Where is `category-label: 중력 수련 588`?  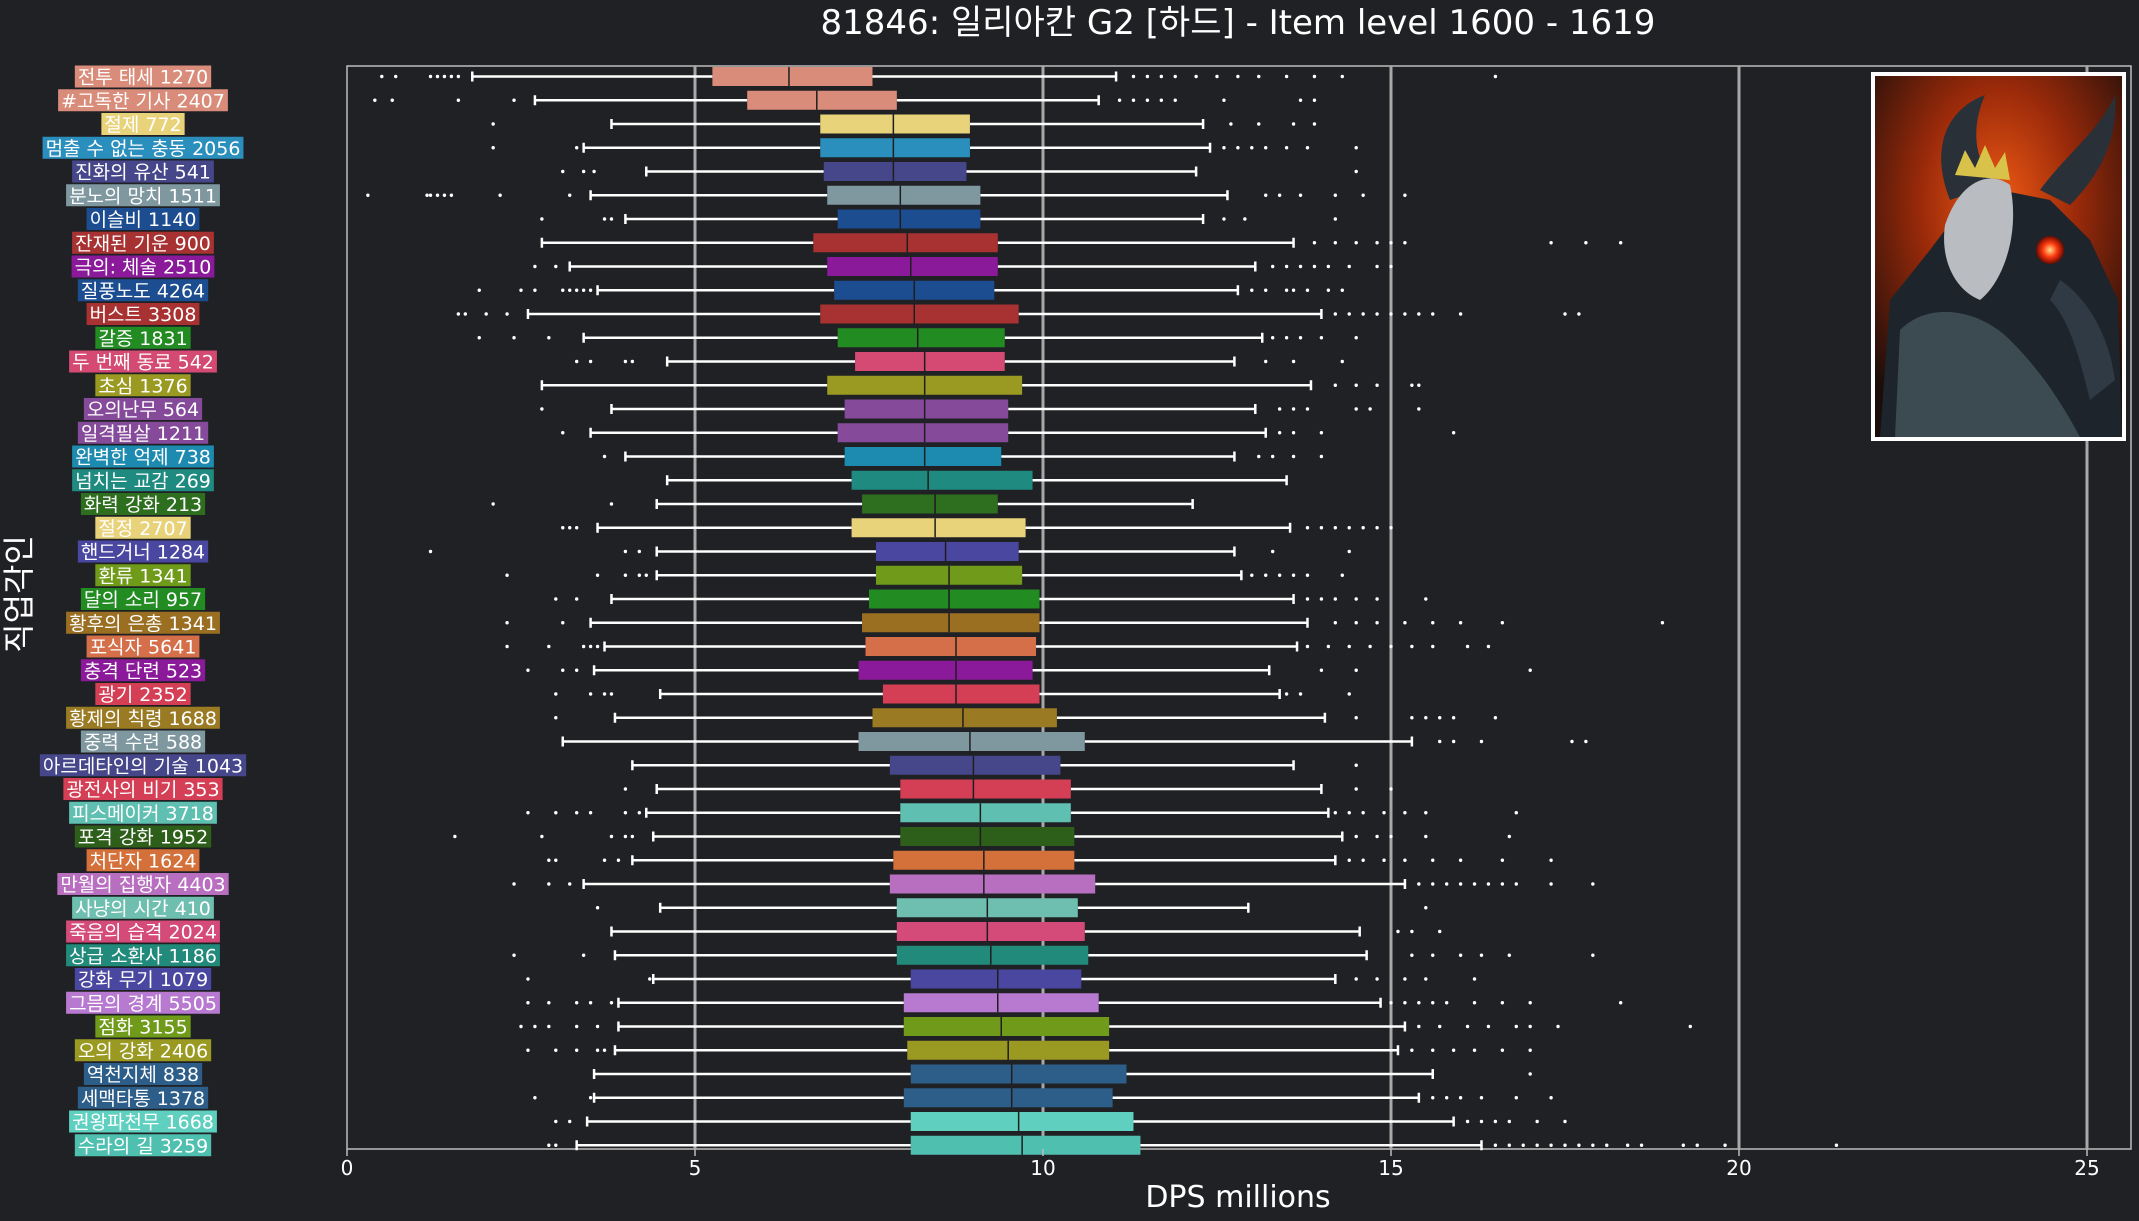 category-label: 중력 수련 588 is located at coordinates (143, 743).